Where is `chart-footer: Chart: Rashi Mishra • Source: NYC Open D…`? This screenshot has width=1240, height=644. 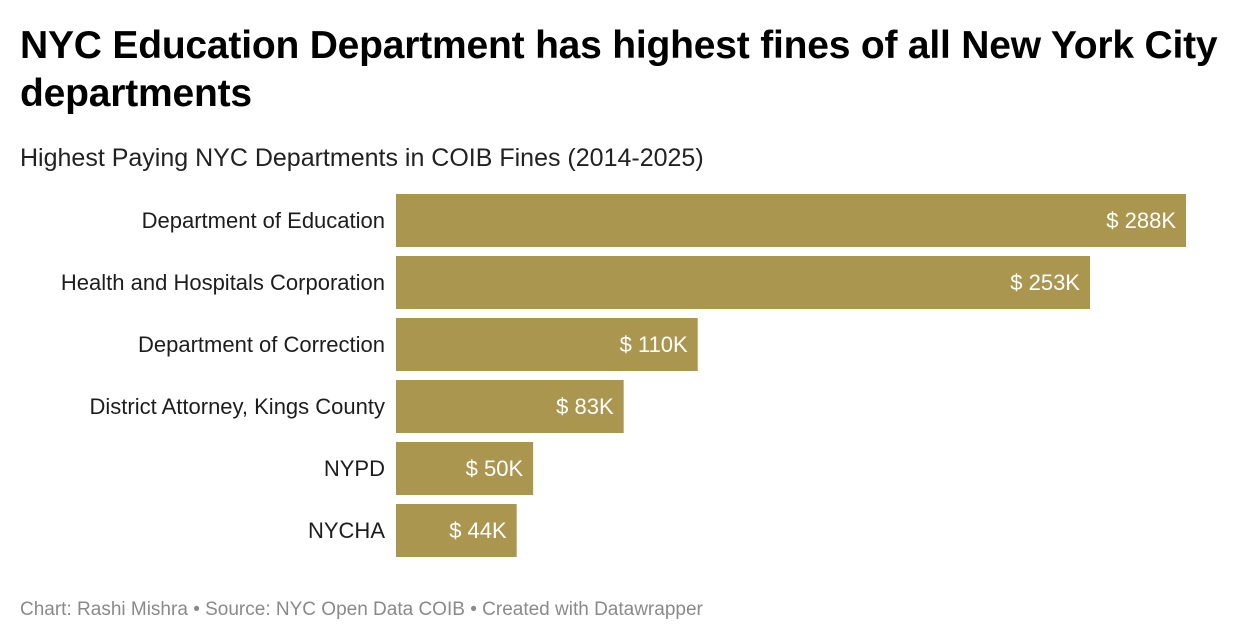
chart-footer: Chart: Rashi Mishra • Source: NYC Open D… is located at coordinates (361, 610).